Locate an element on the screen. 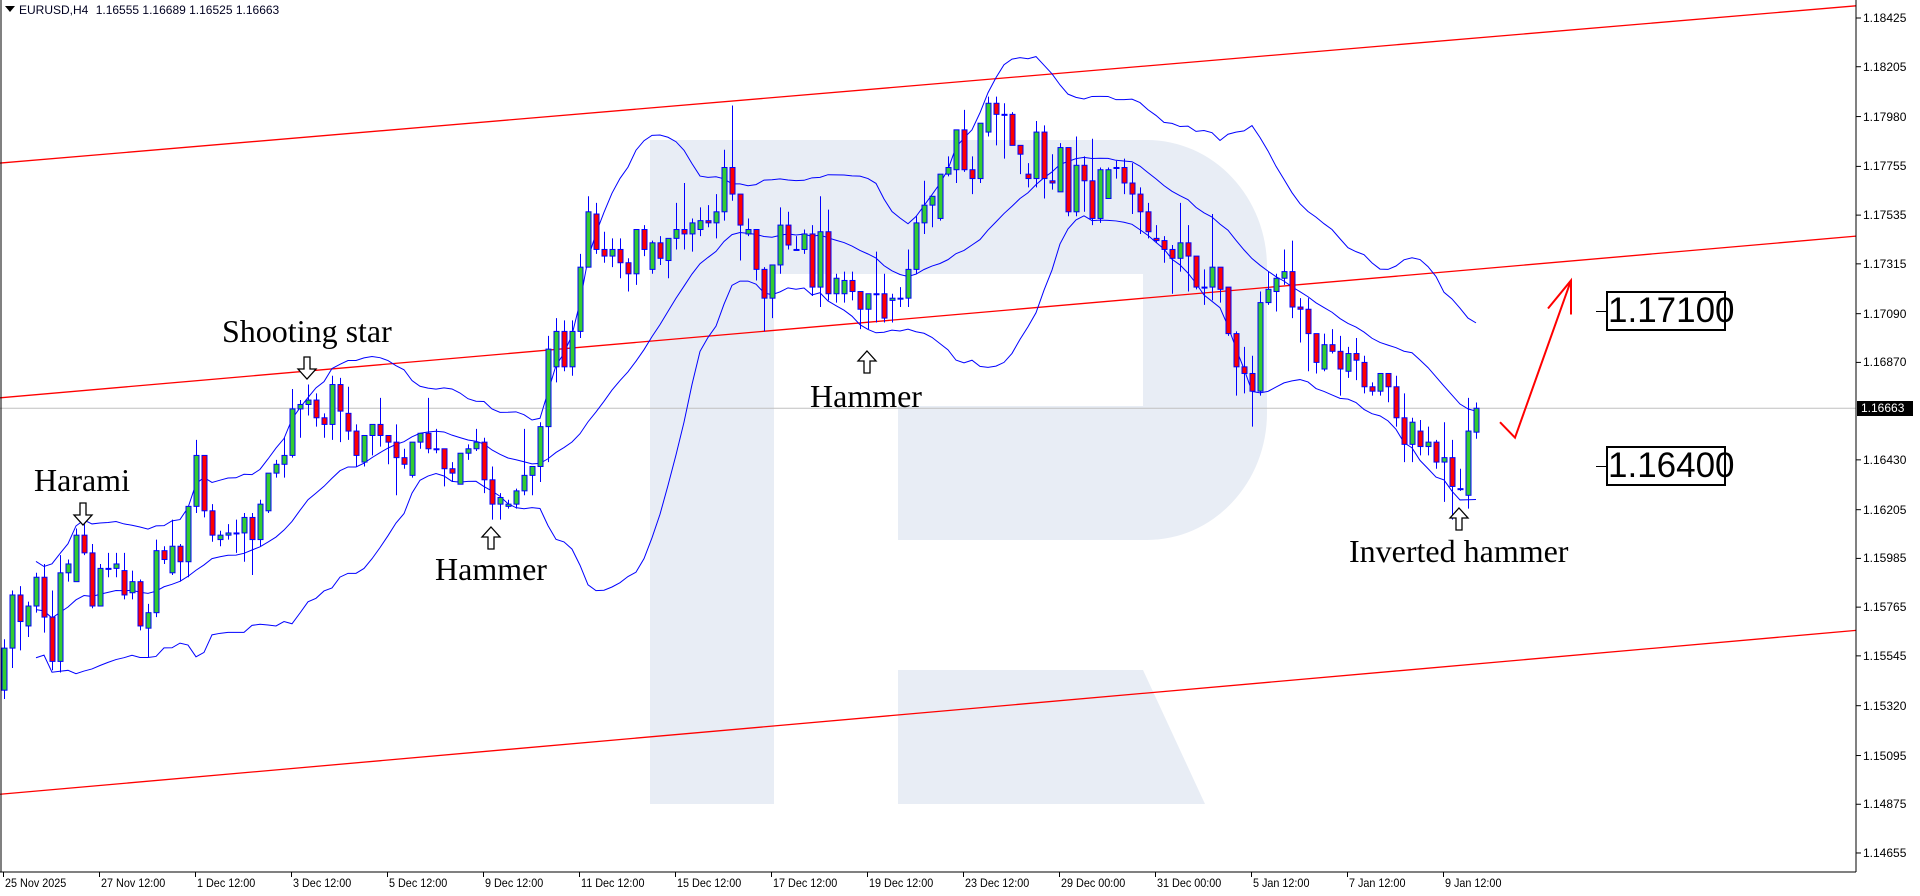 The width and height of the screenshot is (1920, 896). time-axis-label: 27 Nov 12:00 is located at coordinates (133, 883).